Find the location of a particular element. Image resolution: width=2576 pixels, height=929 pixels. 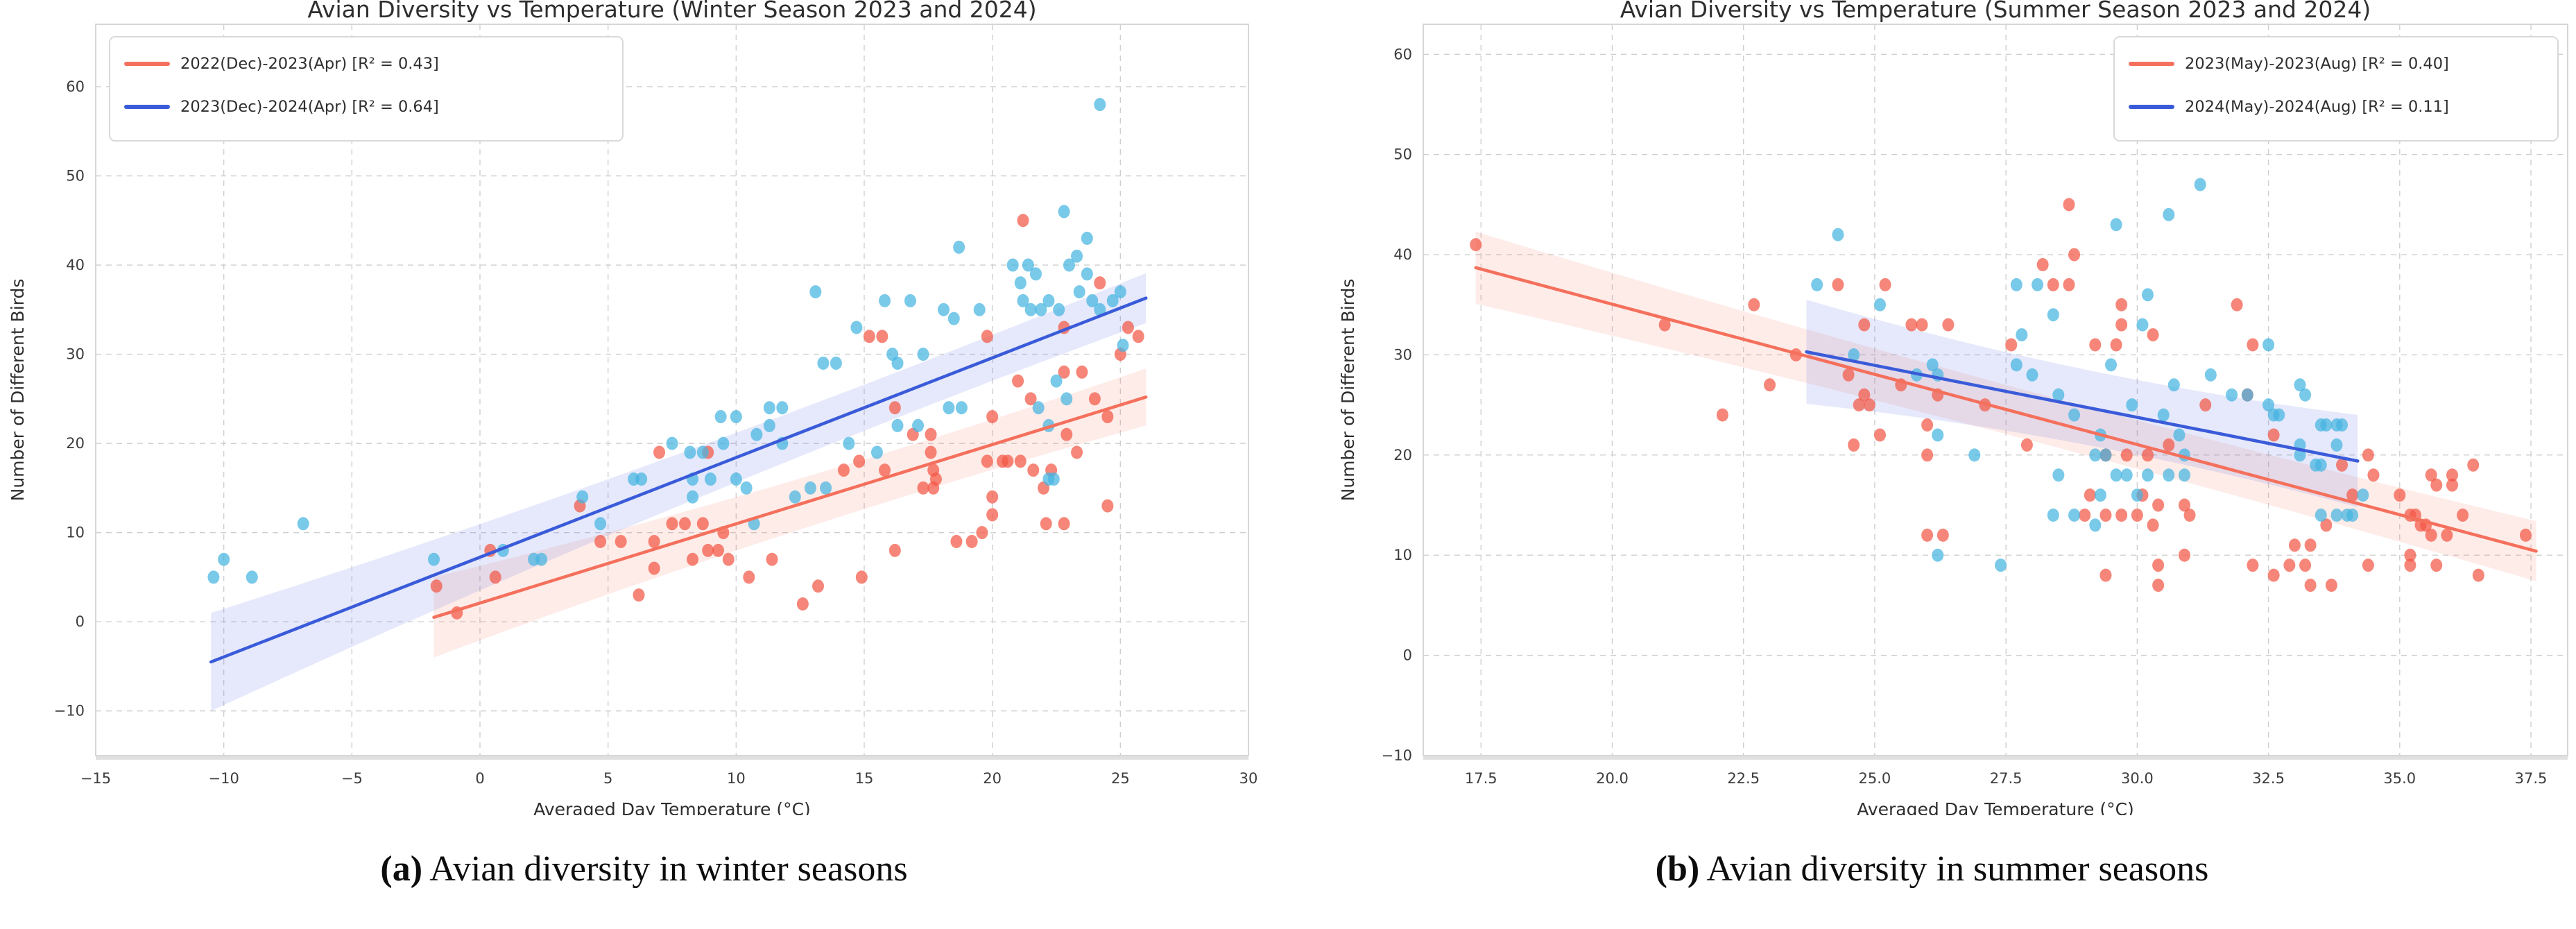

x-tick-label: 10 is located at coordinates (736, 778).